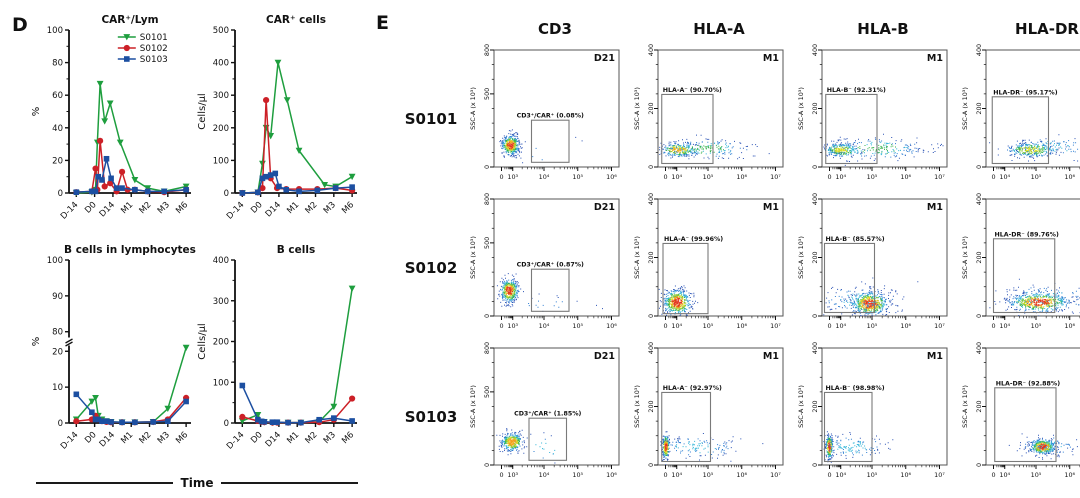  What do you see at coordinates (154, 49) in the screenshot?
I see `svg-text: S0102` at bounding box center [154, 49].